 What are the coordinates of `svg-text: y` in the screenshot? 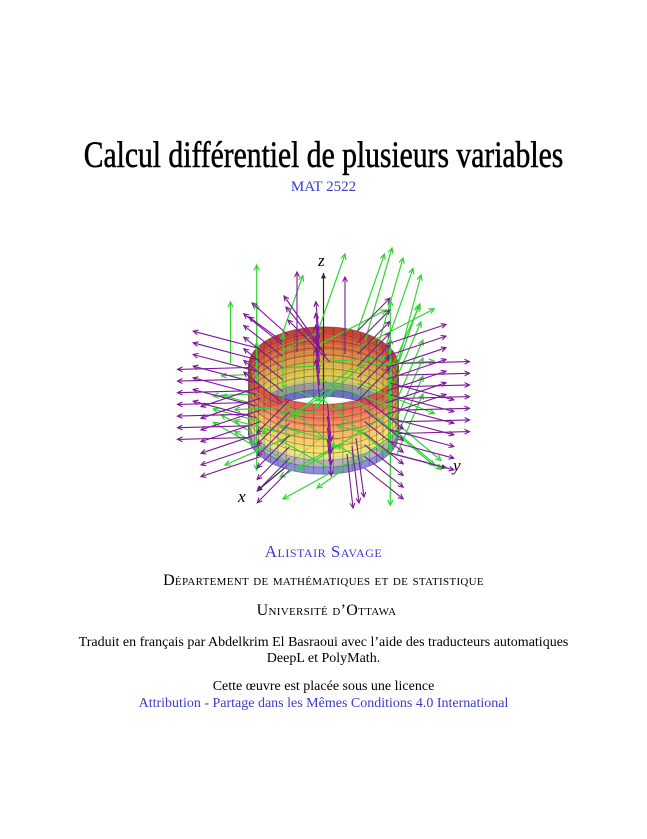 It's located at (456, 465).